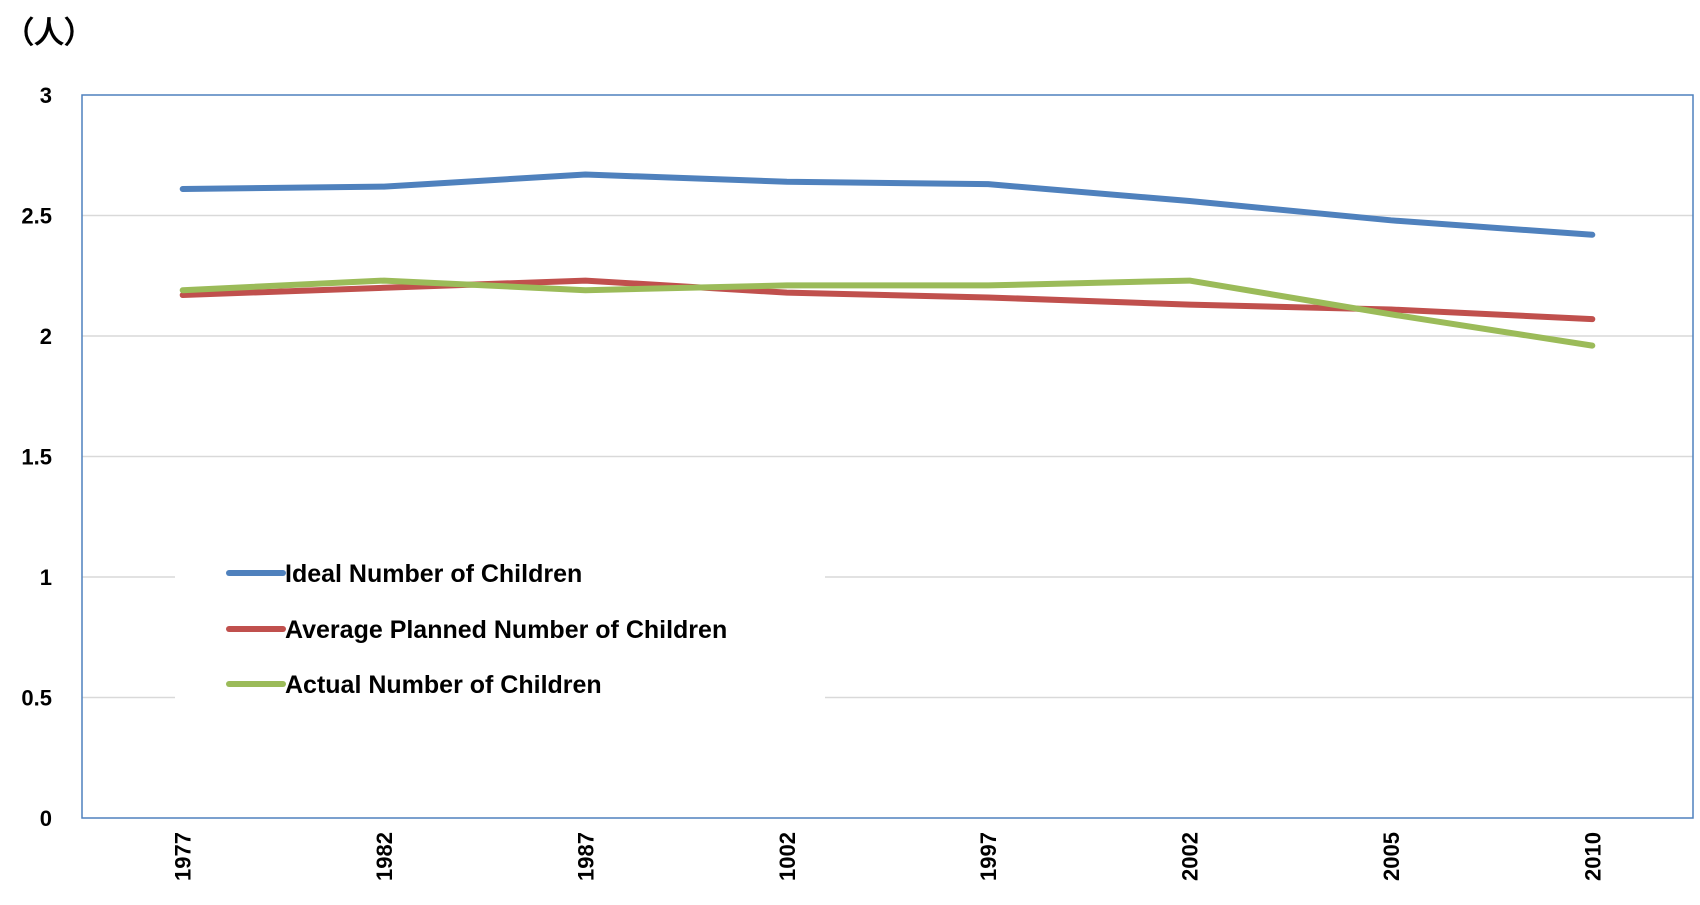  Describe the element at coordinates (46, 336) in the screenshot. I see `y-tick-label: 2` at that location.